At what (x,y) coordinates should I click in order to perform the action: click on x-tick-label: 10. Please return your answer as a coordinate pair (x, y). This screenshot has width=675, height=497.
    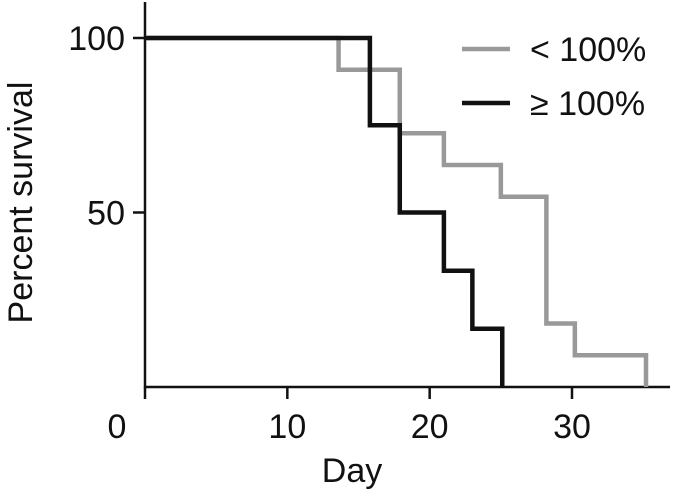
    Looking at the image, I should click on (287, 427).